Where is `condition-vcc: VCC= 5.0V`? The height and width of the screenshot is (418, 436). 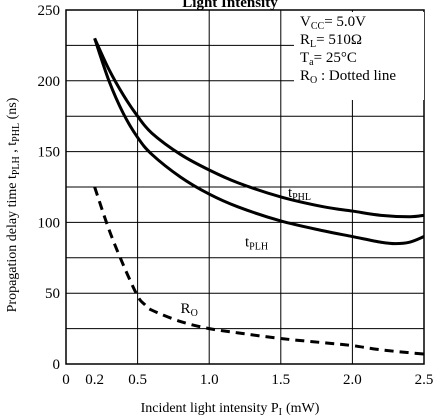 condition-vcc: VCC= 5.0V is located at coordinates (333, 23).